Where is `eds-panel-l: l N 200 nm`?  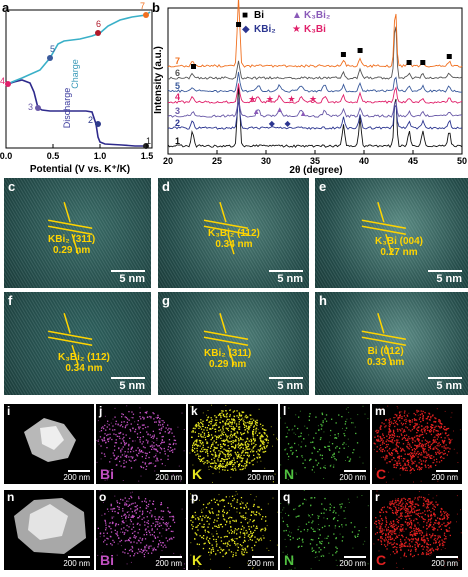 eds-panel-l: l N 200 nm is located at coordinates (325, 444).